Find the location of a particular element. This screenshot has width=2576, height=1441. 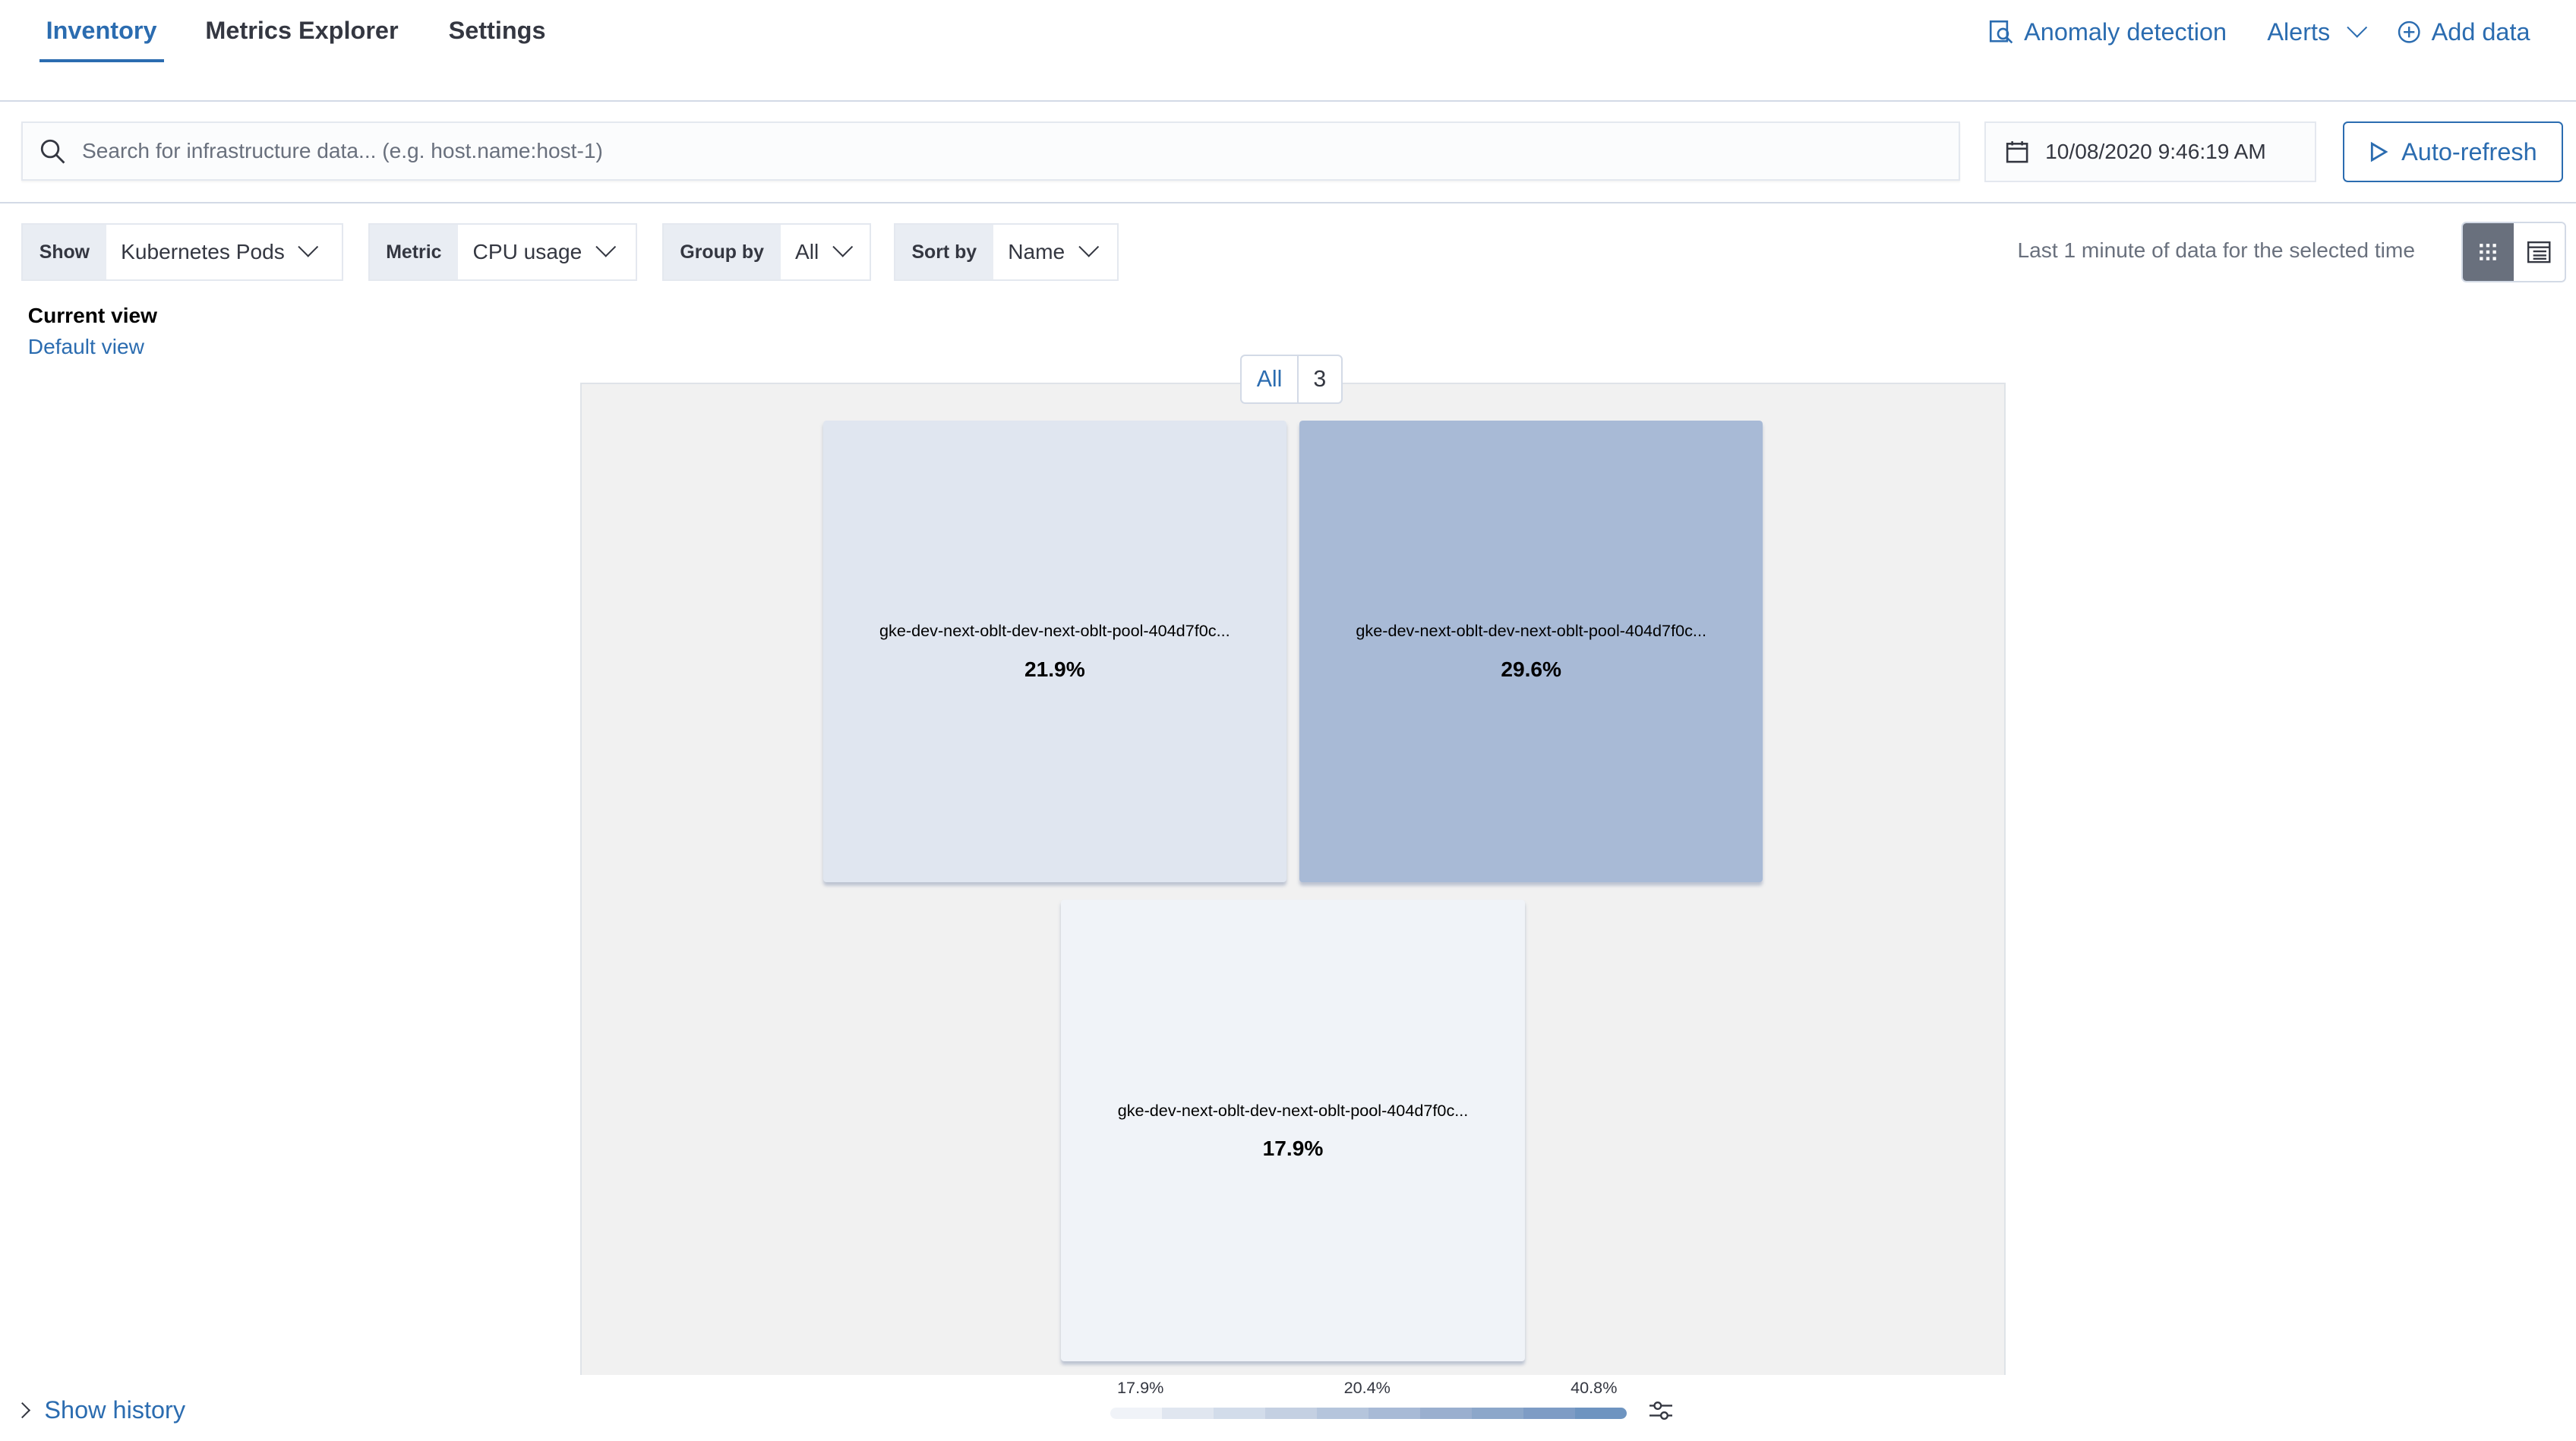

show-value-text: Kubernetes Pods is located at coordinates (203, 252).